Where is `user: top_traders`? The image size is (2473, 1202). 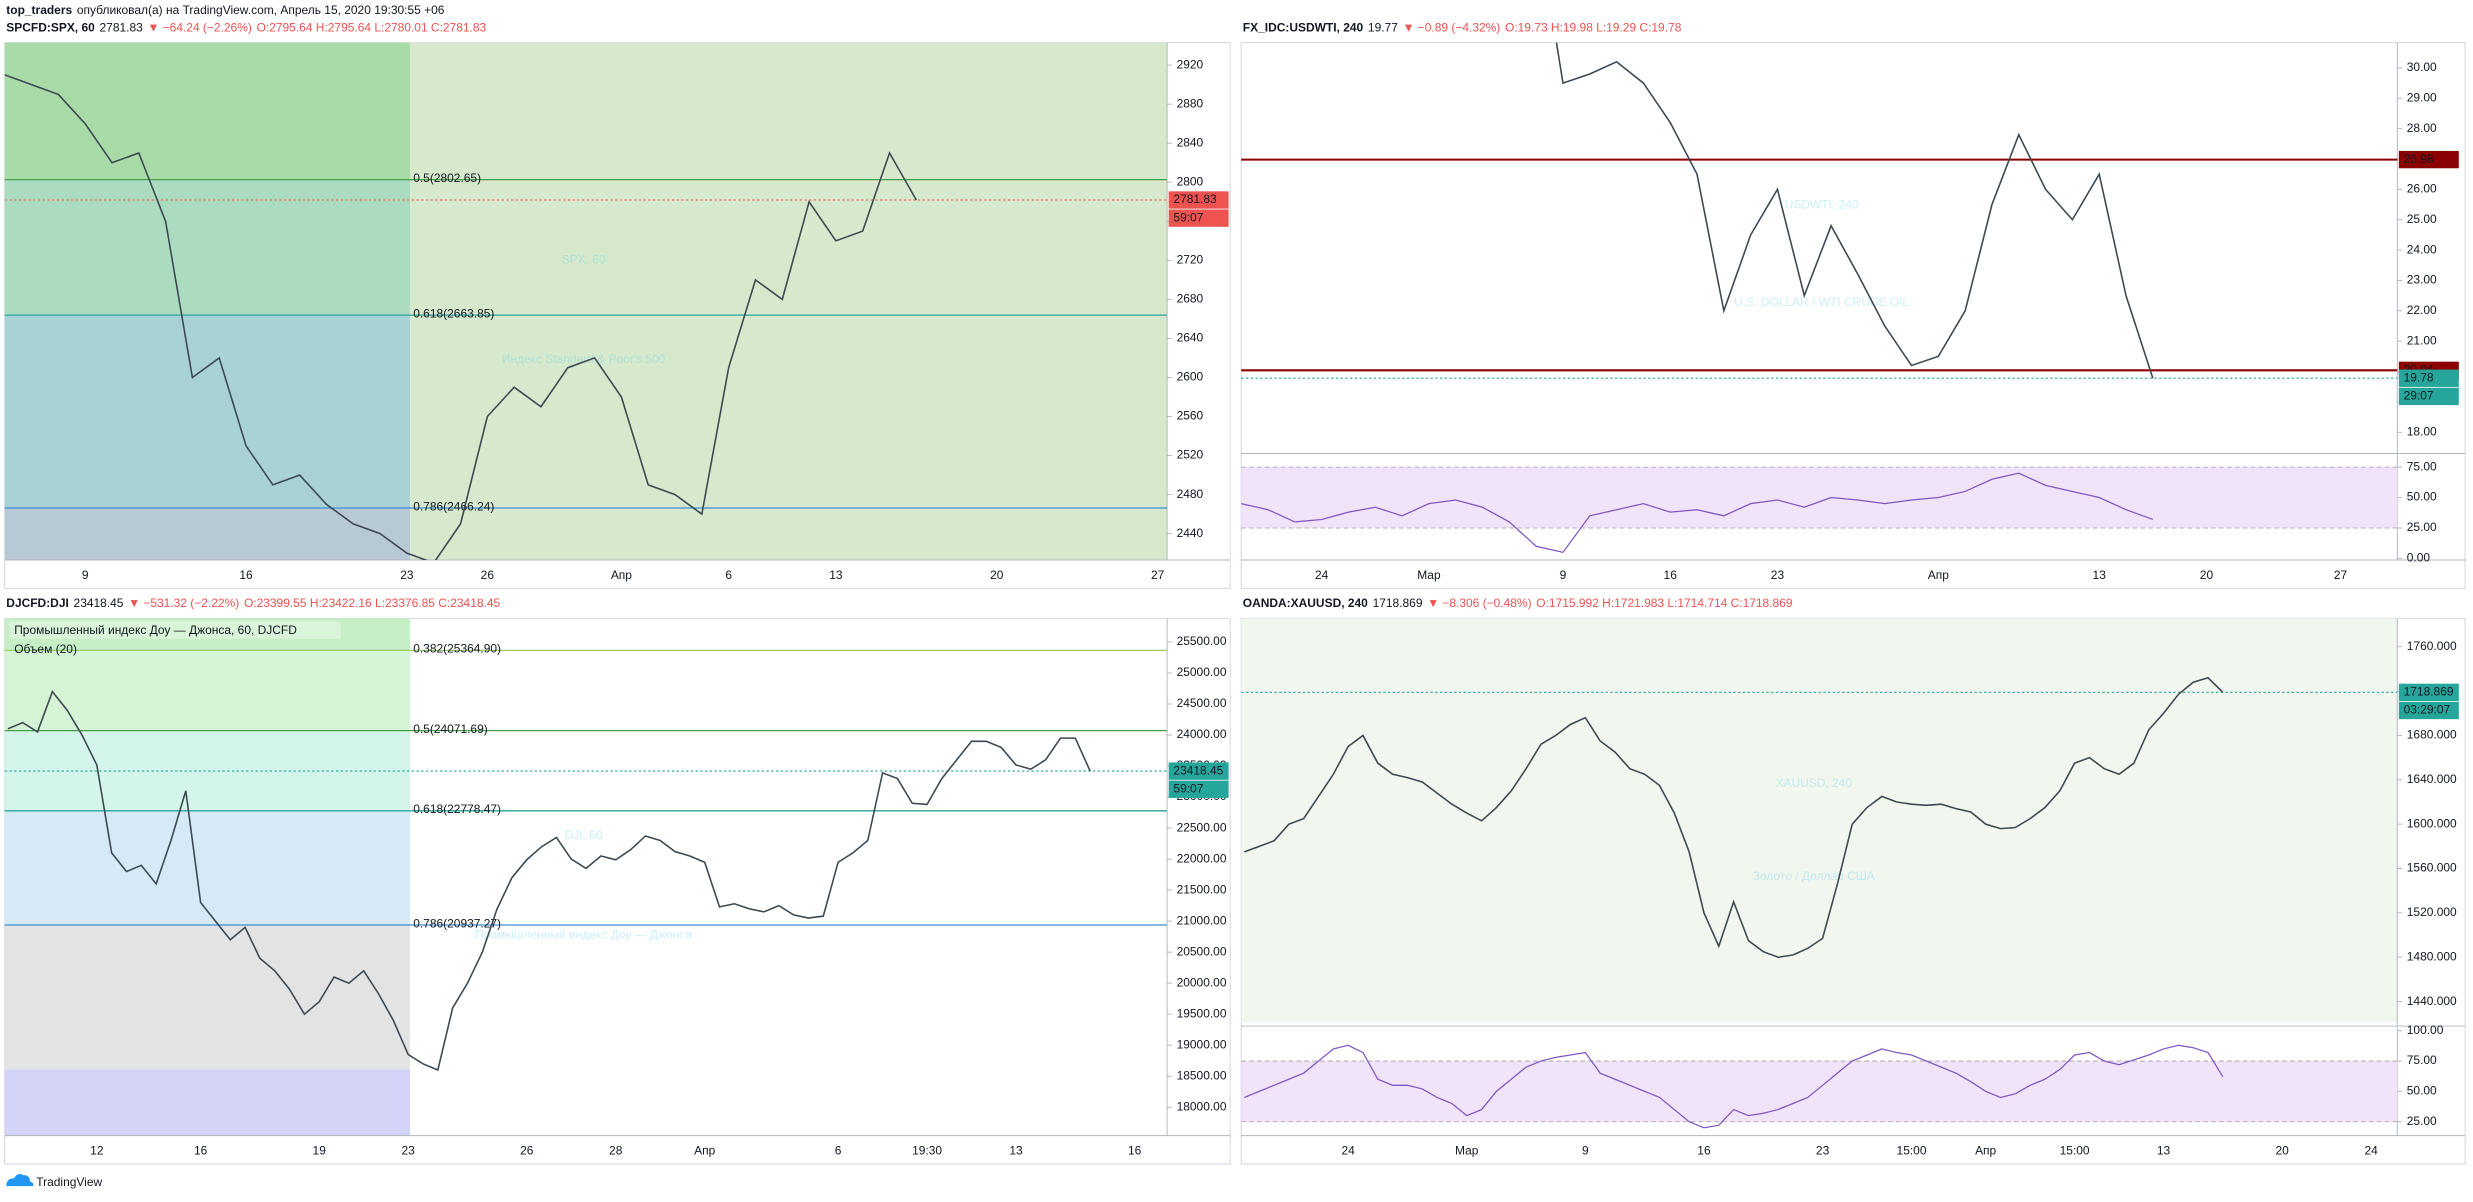
user: top_traders is located at coordinates (39, 10).